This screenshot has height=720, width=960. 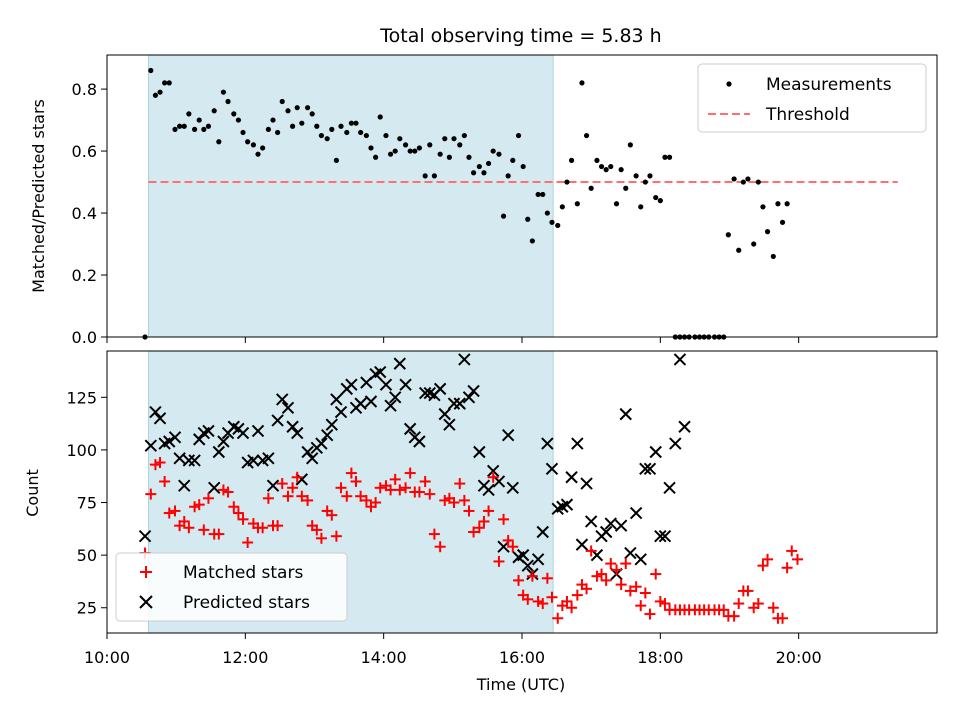 What do you see at coordinates (81, 450) in the screenshot?
I see `y-tick-label: 100` at bounding box center [81, 450].